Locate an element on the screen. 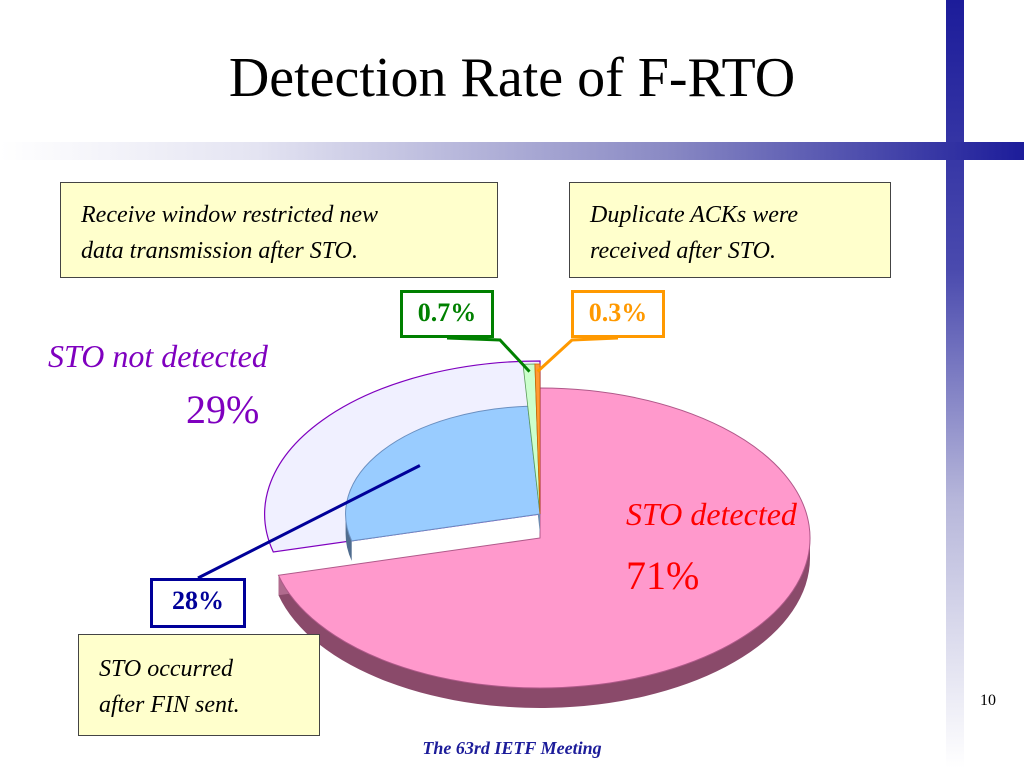  note-duplicate-acks-line-1: Duplicate ACKs were is located at coordinates (694, 215).